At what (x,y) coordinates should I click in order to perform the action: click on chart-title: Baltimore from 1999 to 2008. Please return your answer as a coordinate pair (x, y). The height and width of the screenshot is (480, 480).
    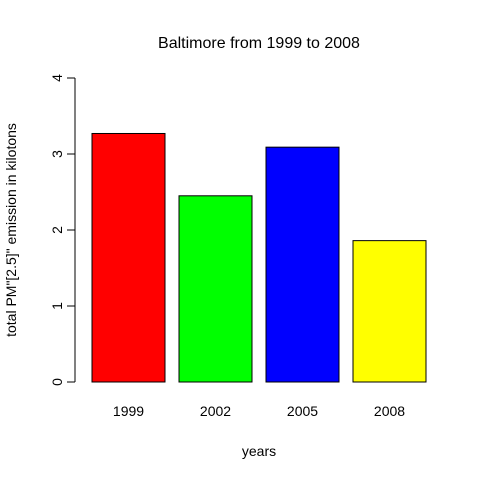
    Looking at the image, I should click on (259, 43).